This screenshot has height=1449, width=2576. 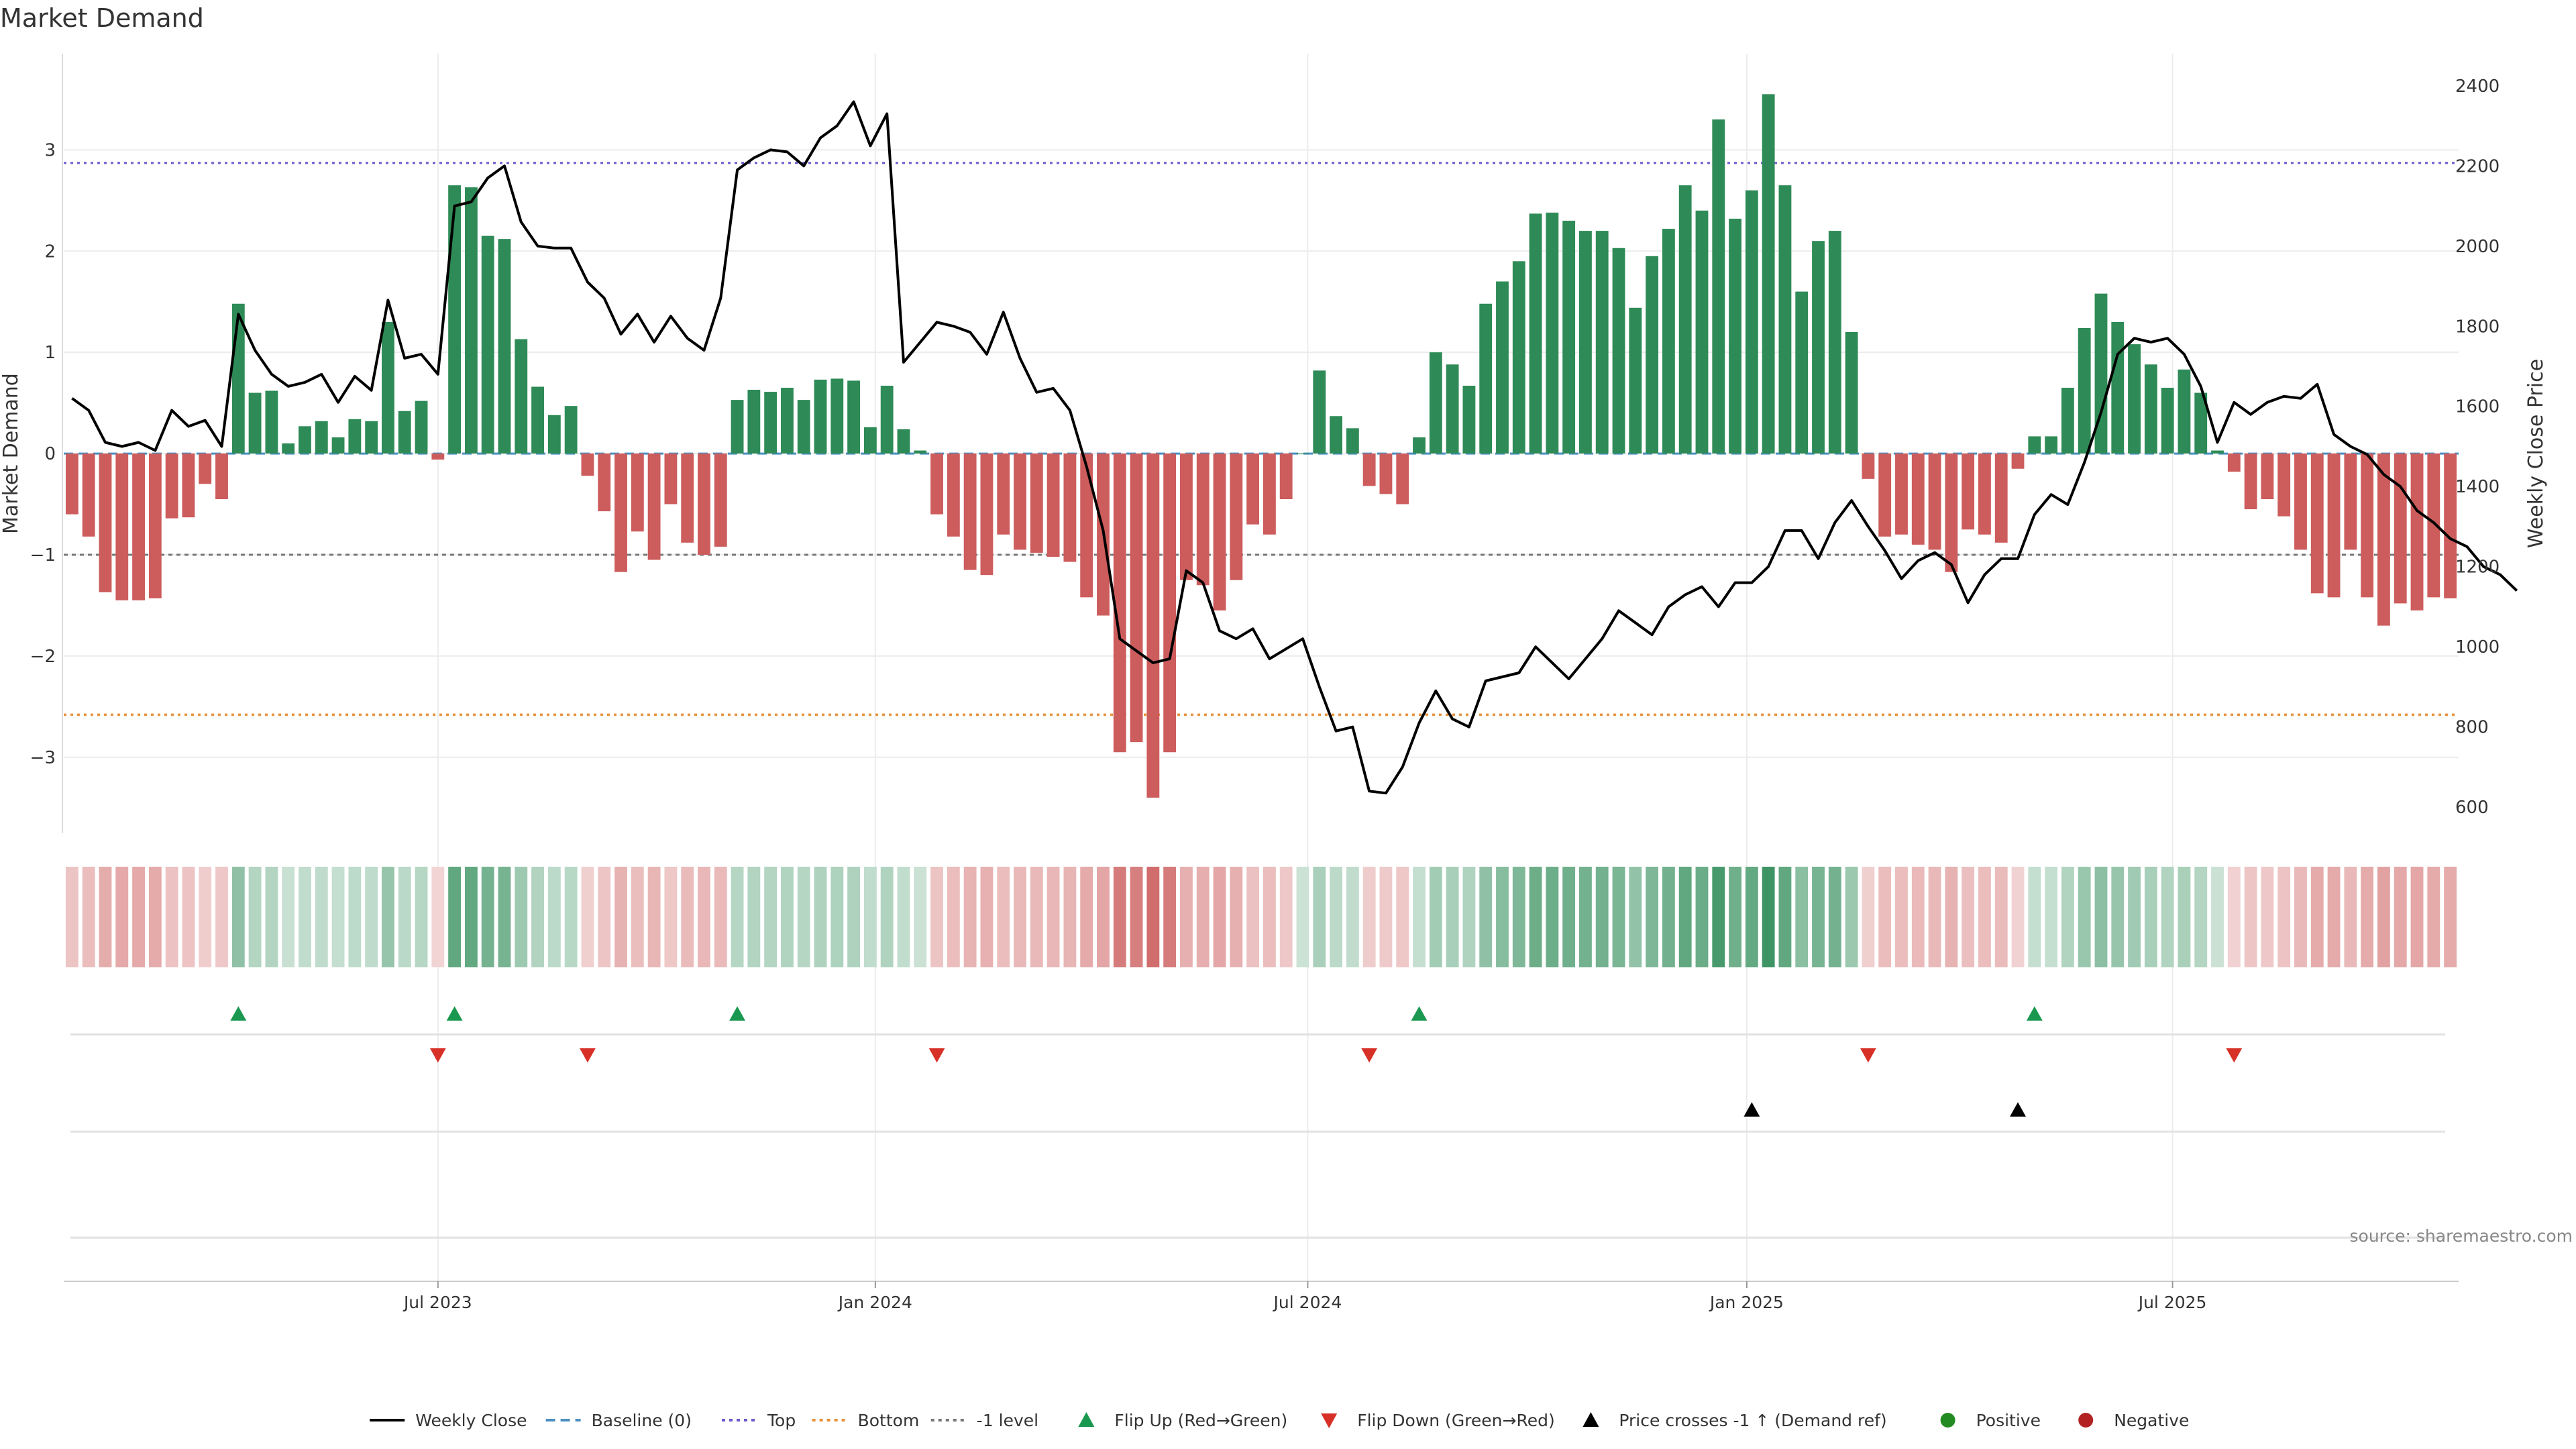 I want to click on x-tick-label-1: Jan 2024, so click(x=874, y=1302).